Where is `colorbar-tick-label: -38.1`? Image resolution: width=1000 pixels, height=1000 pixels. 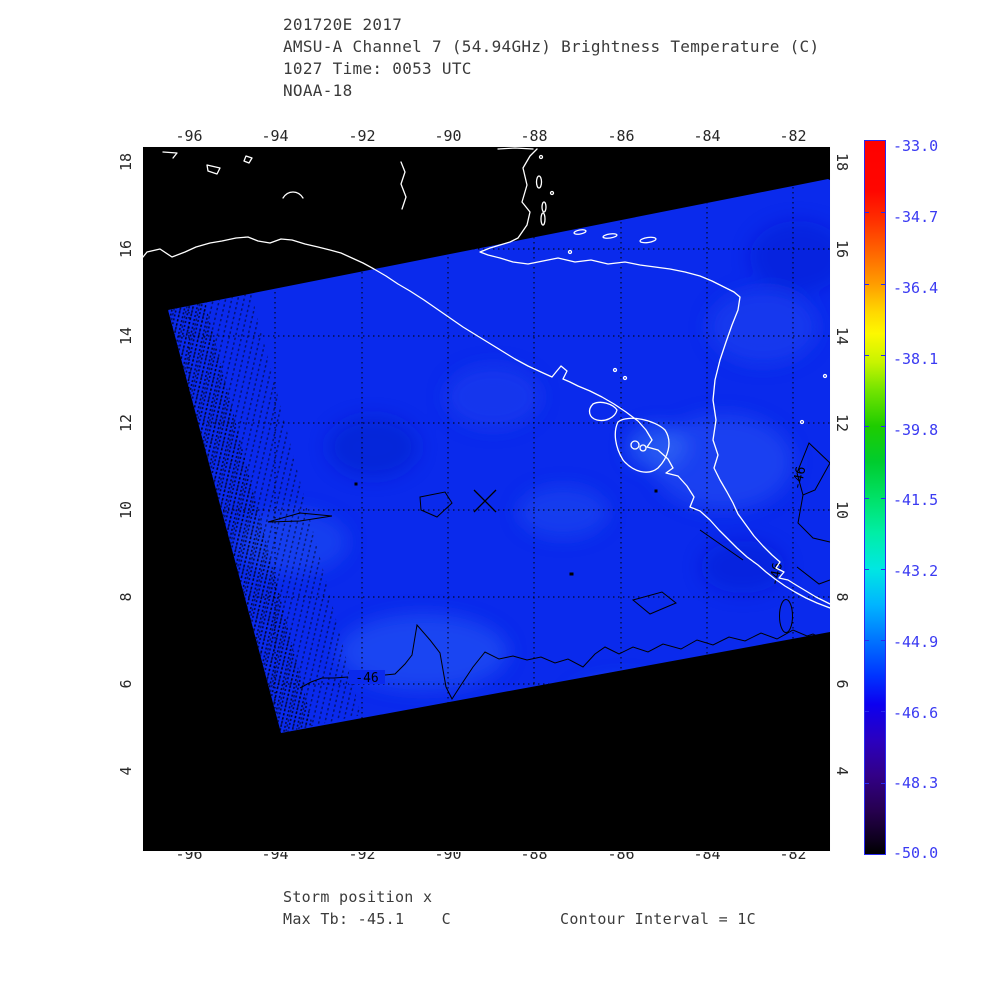
colorbar-tick-label: -38.1 is located at coordinates (916, 359).